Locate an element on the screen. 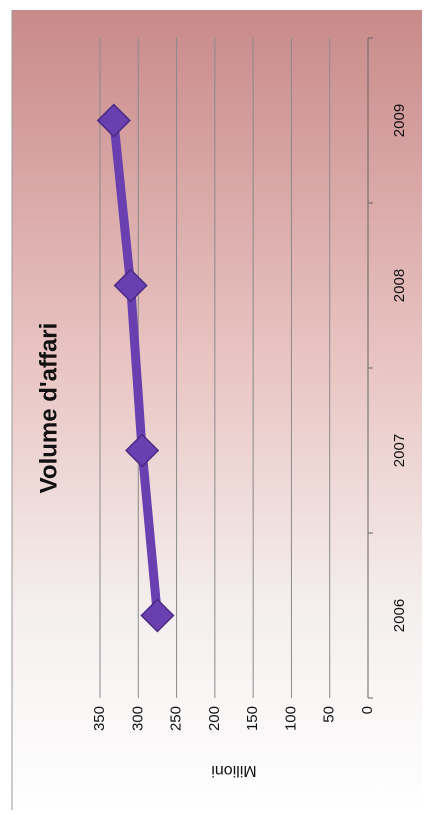 This screenshot has height=818, width=429. x-tick-label: 2007 is located at coordinates (399, 450).